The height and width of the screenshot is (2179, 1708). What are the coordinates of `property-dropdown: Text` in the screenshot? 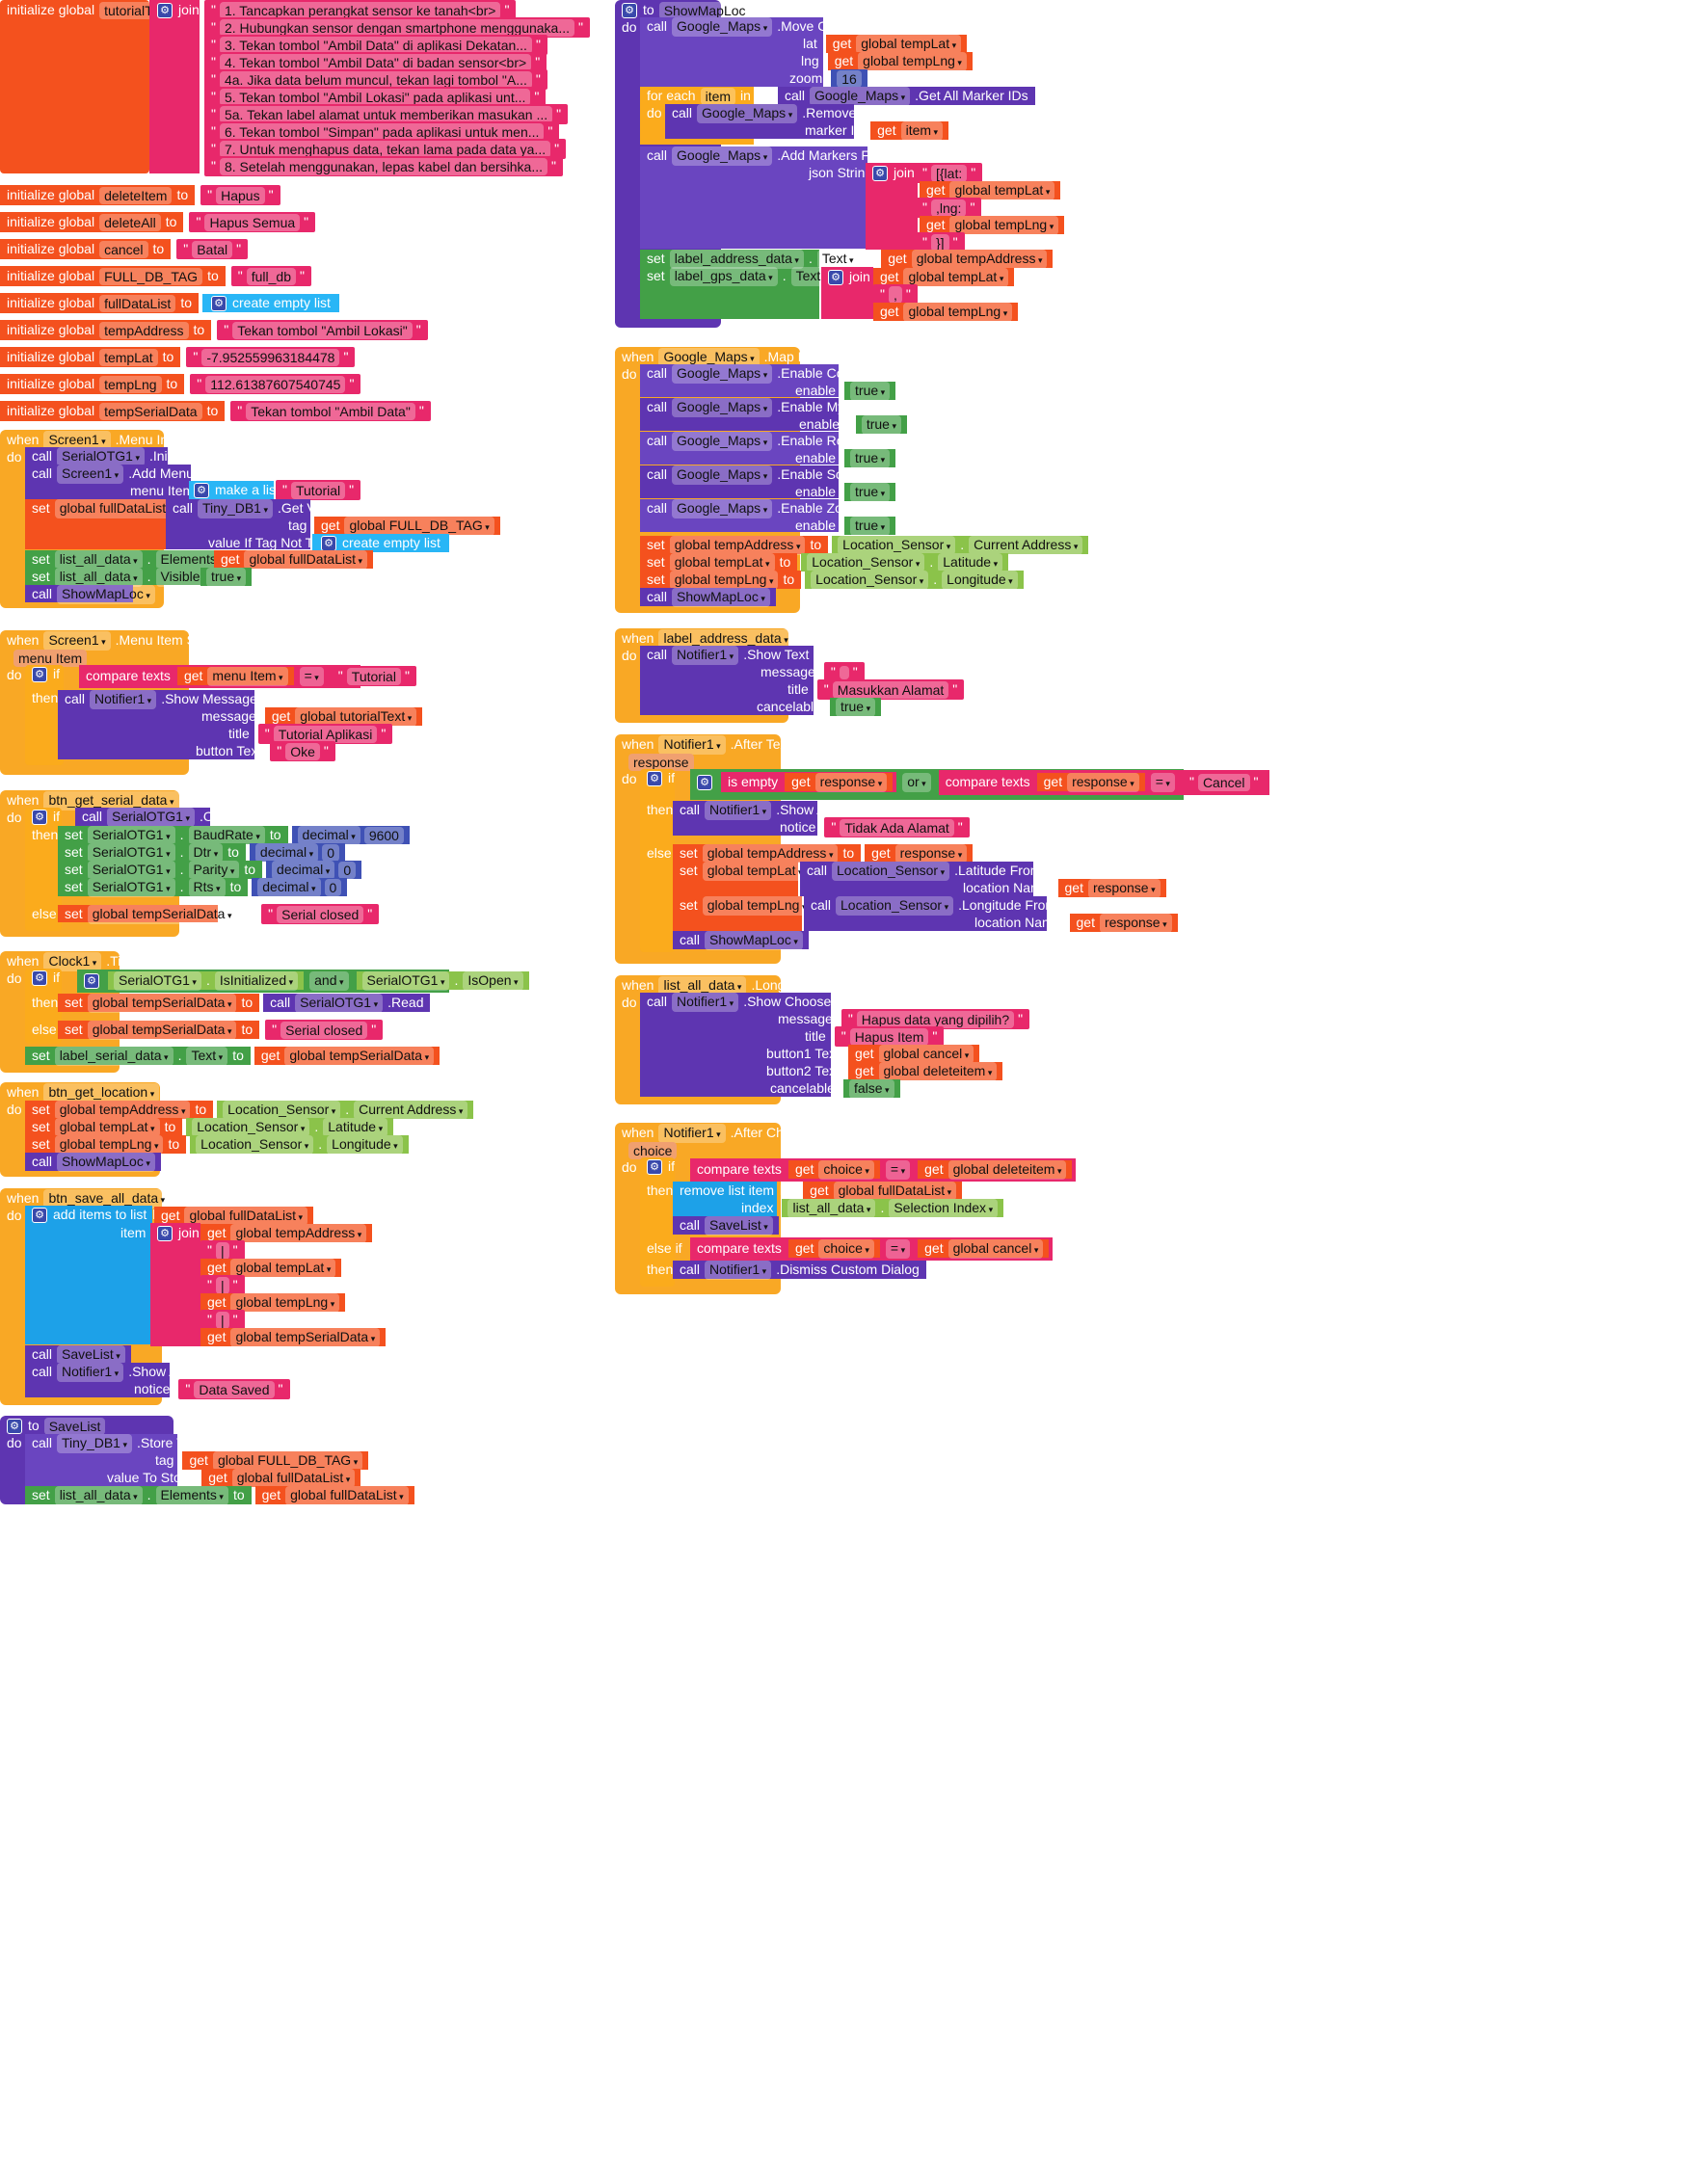 It's located at (207, 1056).